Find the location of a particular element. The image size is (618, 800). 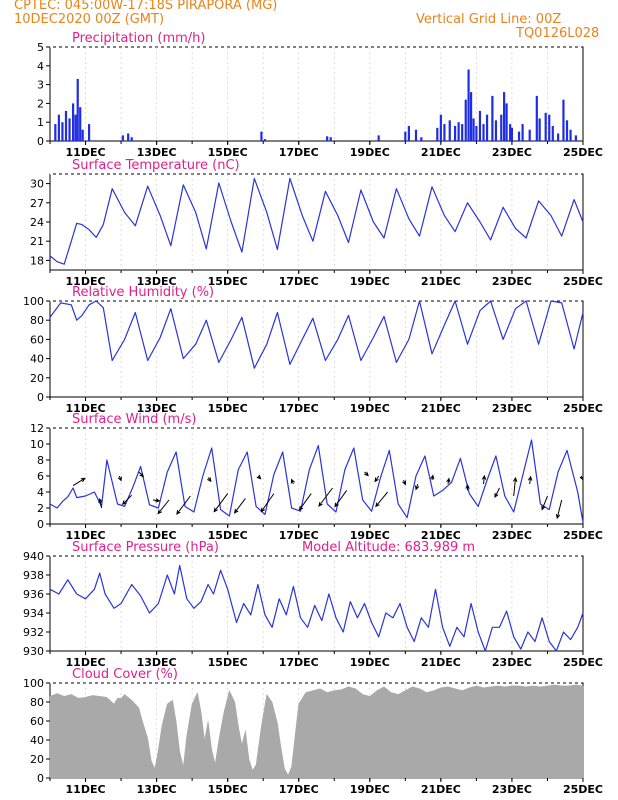

header-station: CPTEC: 045:00W-17:18S PIRAPORA (MG) is located at coordinates (146, 6).